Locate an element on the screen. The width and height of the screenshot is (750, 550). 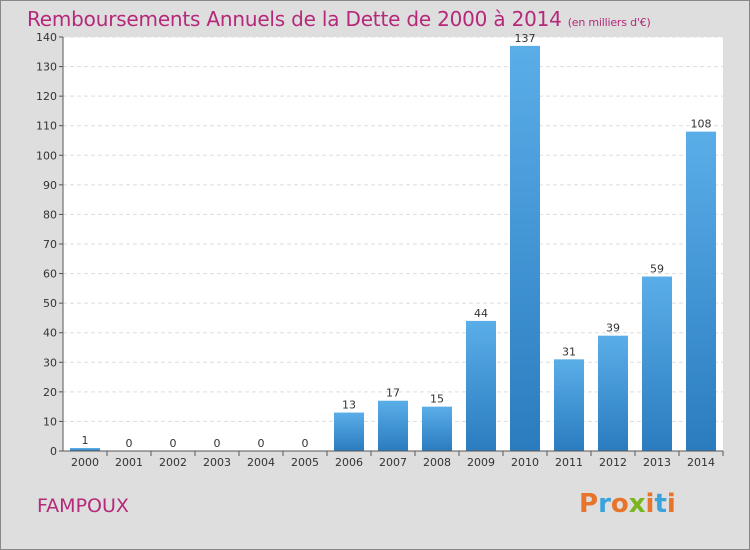
bar-value-label: 17 is located at coordinates (393, 393).